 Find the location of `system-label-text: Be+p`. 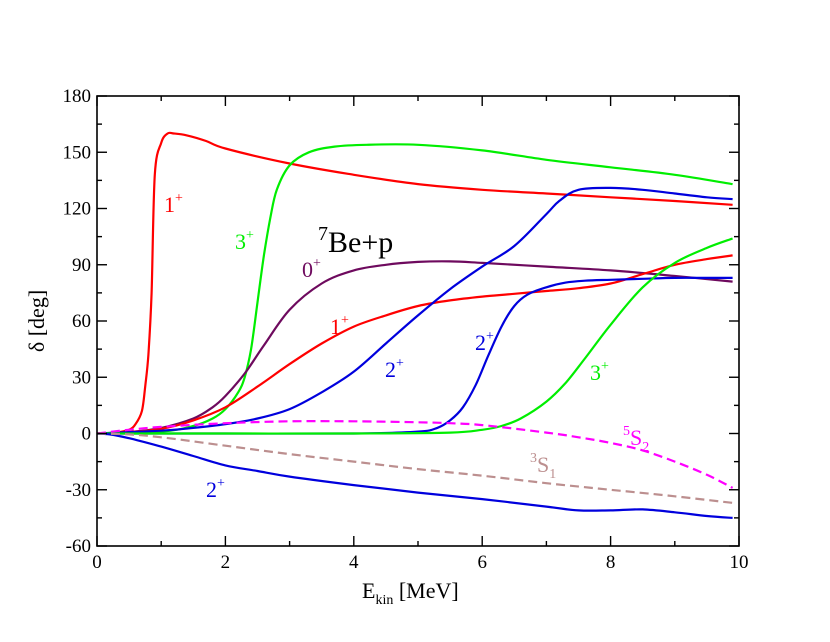

system-label-text: Be+p is located at coordinates (360, 242).